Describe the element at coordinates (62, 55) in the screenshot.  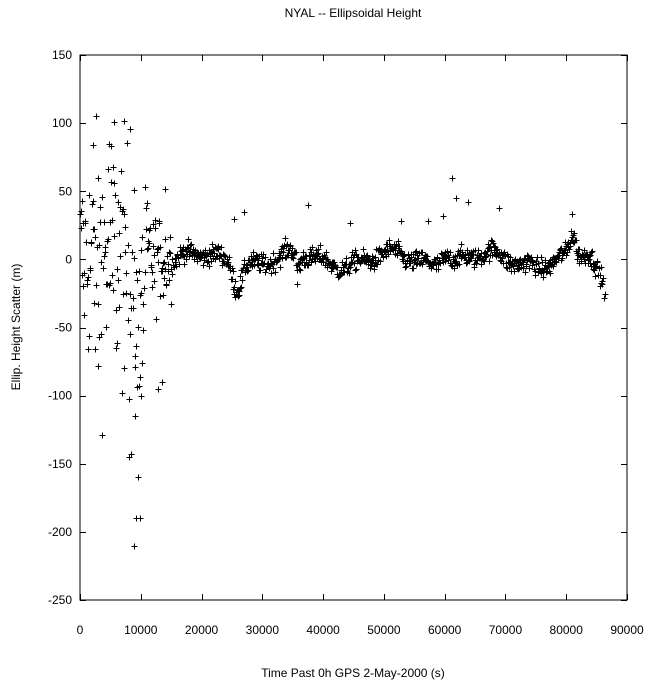
I see `y-tick-label: 150` at that location.